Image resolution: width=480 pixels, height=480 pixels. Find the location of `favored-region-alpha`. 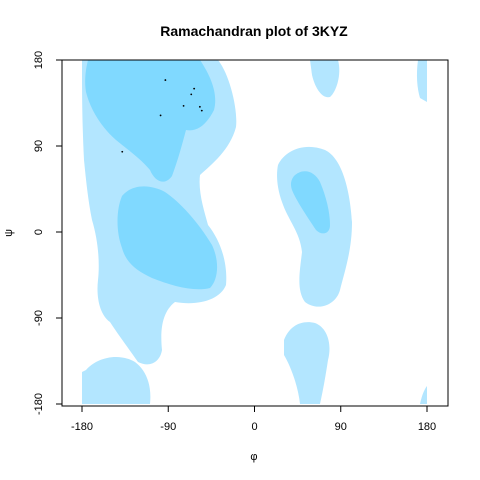

favored-region-alpha is located at coordinates (167, 238).